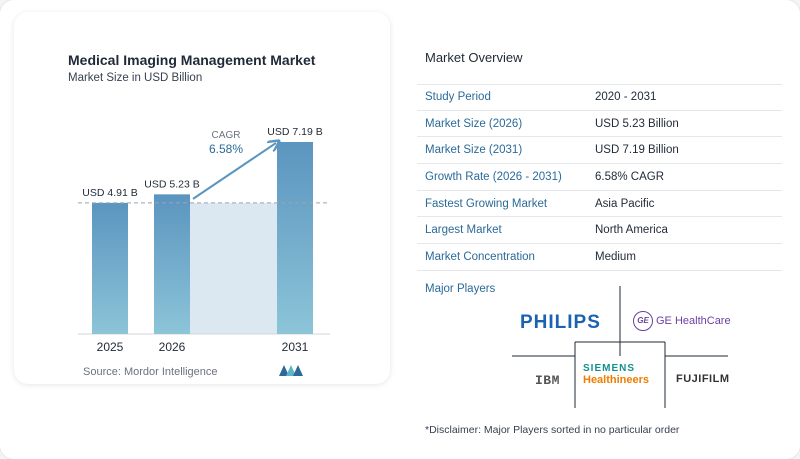 The width and height of the screenshot is (800, 459). I want to click on overview-value: North America, so click(631, 230).